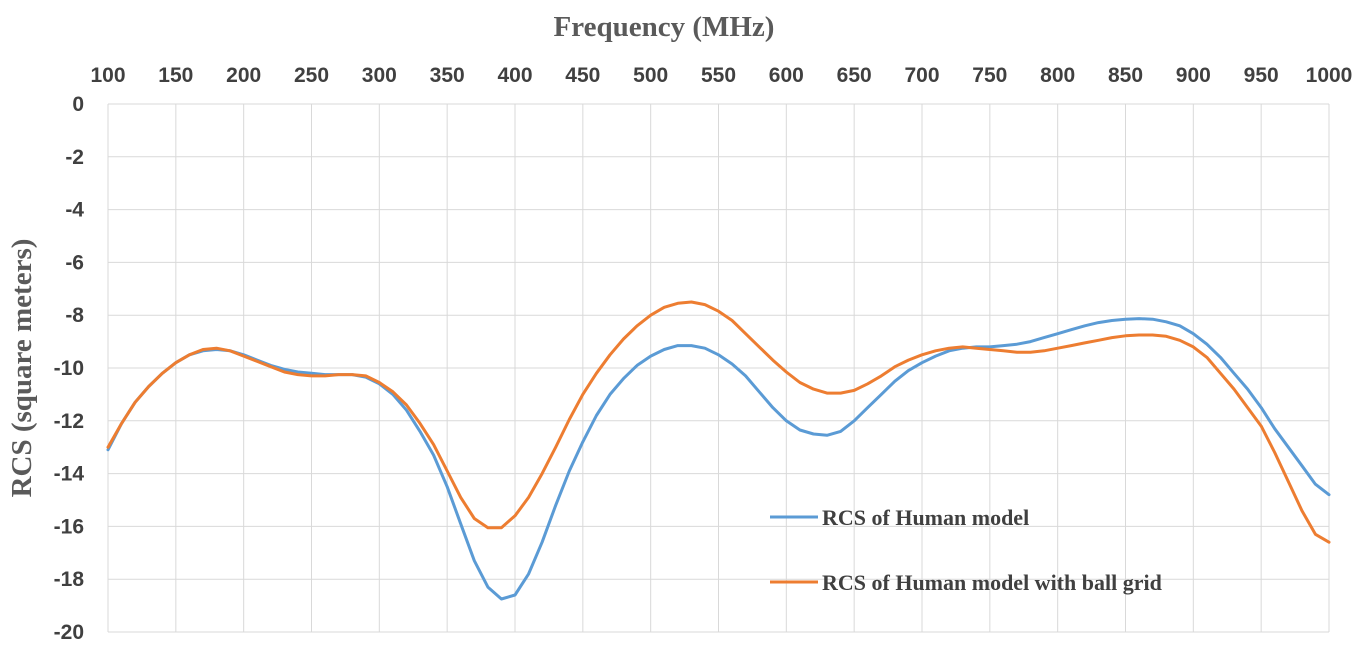  I want to click on x-tick-label-10: 600, so click(786, 75).